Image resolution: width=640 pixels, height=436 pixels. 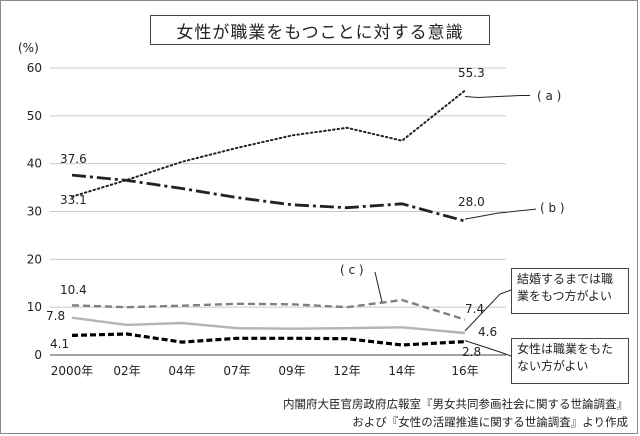 I want to click on y-tick-label: 40, so click(x=34, y=164).